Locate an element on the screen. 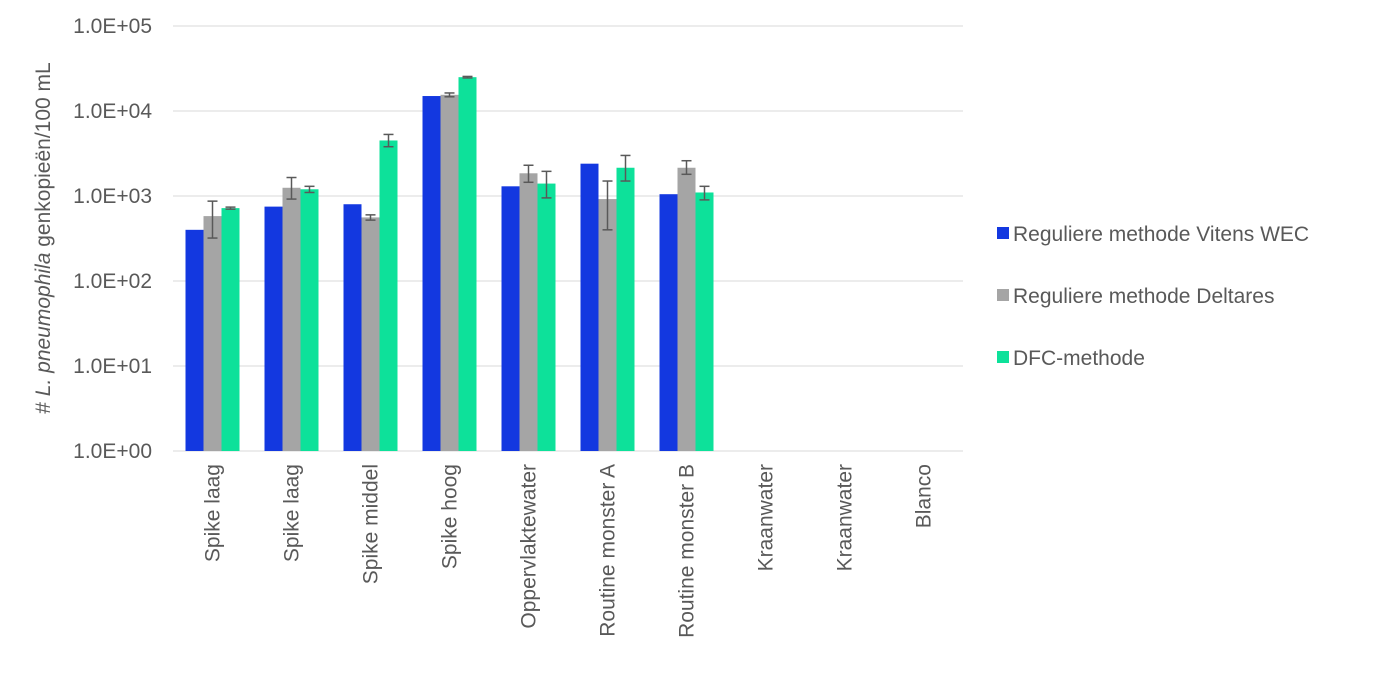 The height and width of the screenshot is (678, 1378). y-axis-title-suffix: genkopieën/100 mL is located at coordinates (43, 157).